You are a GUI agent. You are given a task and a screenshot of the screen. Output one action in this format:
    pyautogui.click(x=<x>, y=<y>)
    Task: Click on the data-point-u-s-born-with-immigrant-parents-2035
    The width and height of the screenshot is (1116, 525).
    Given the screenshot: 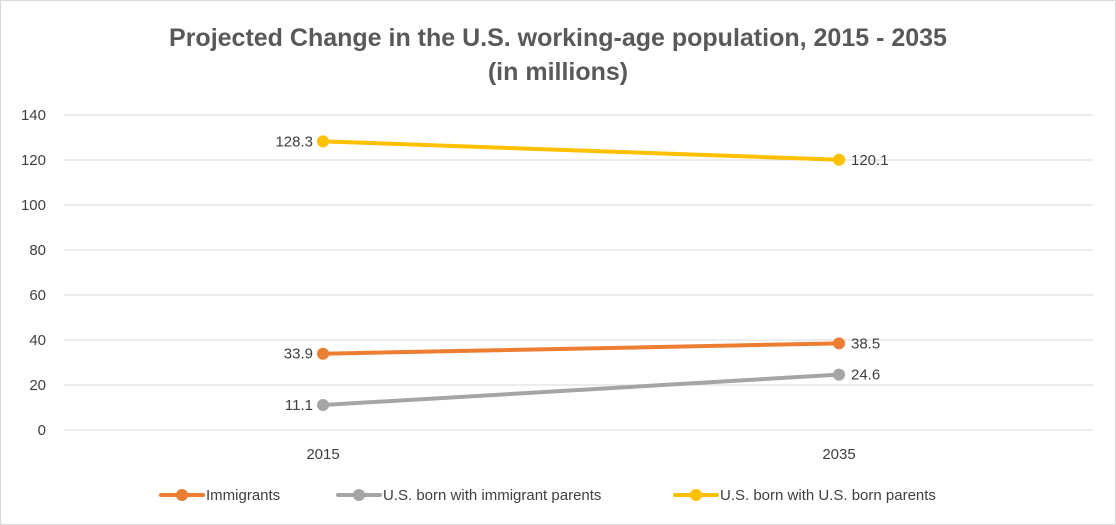 What is the action you would take?
    pyautogui.click(x=839, y=374)
    